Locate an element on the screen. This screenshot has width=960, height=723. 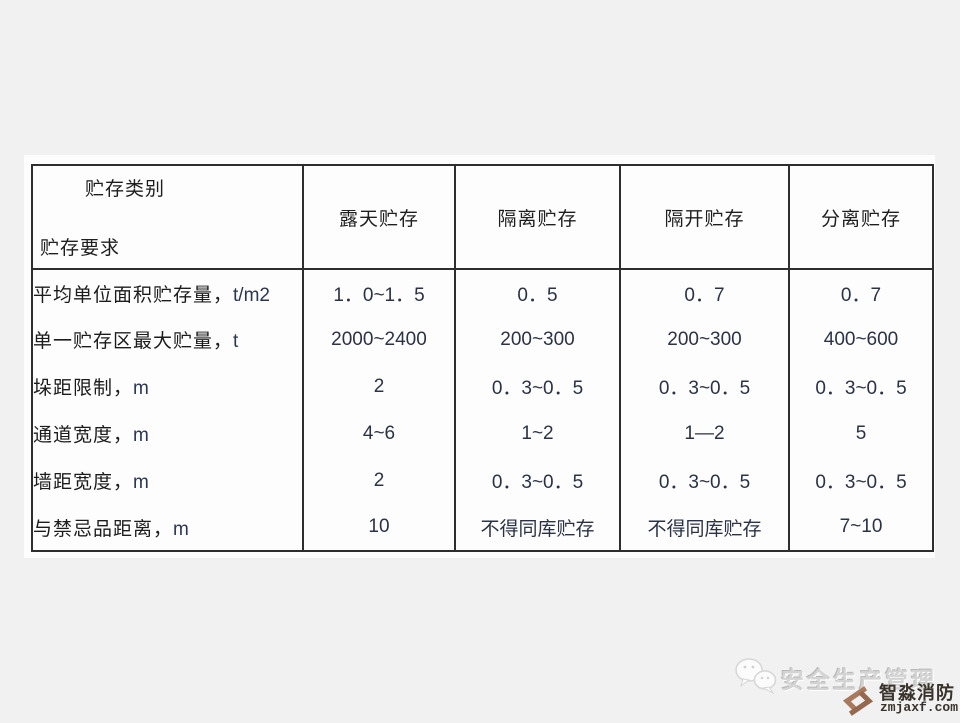
column-header-isolated: 隔离贮存 is located at coordinates (537, 217).